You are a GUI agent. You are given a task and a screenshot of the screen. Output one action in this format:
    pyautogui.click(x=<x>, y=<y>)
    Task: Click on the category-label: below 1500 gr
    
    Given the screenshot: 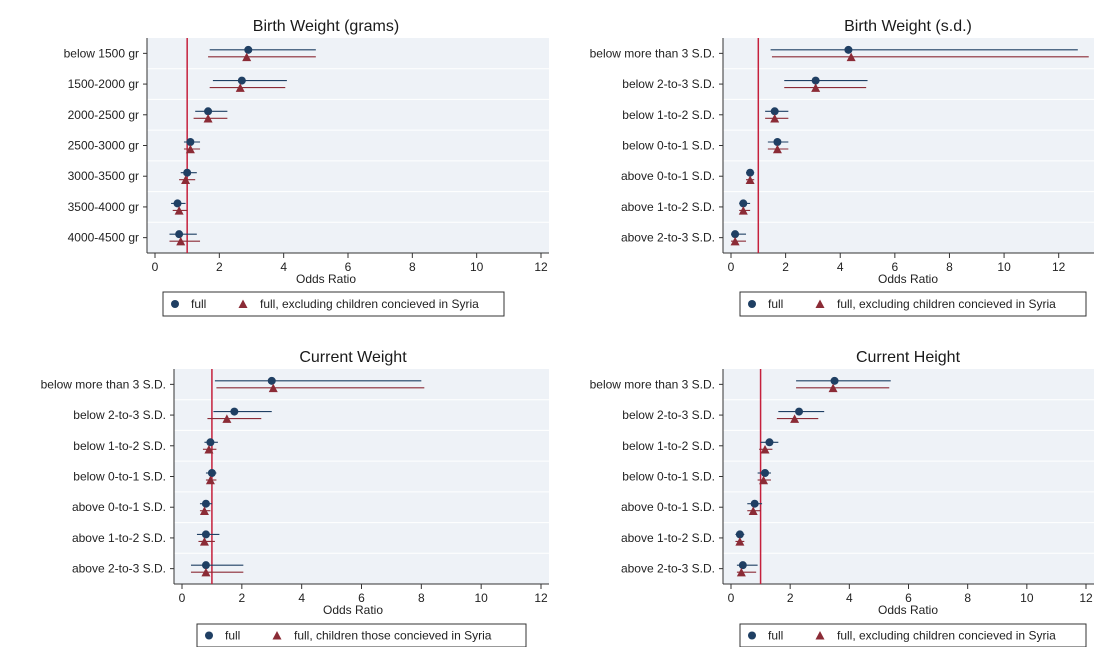 What is the action you would take?
    pyautogui.click(x=101, y=53)
    